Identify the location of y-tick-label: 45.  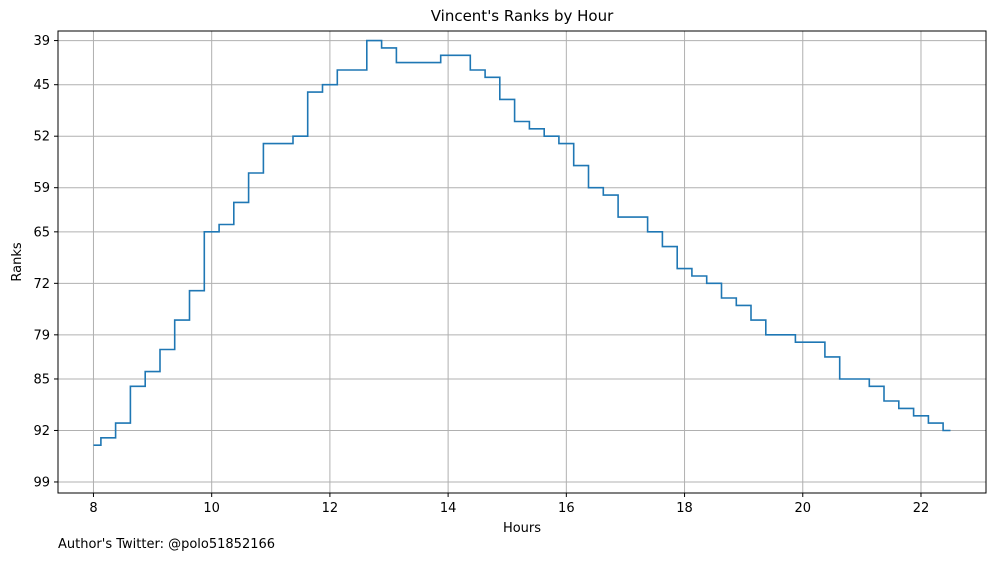
(41, 85).